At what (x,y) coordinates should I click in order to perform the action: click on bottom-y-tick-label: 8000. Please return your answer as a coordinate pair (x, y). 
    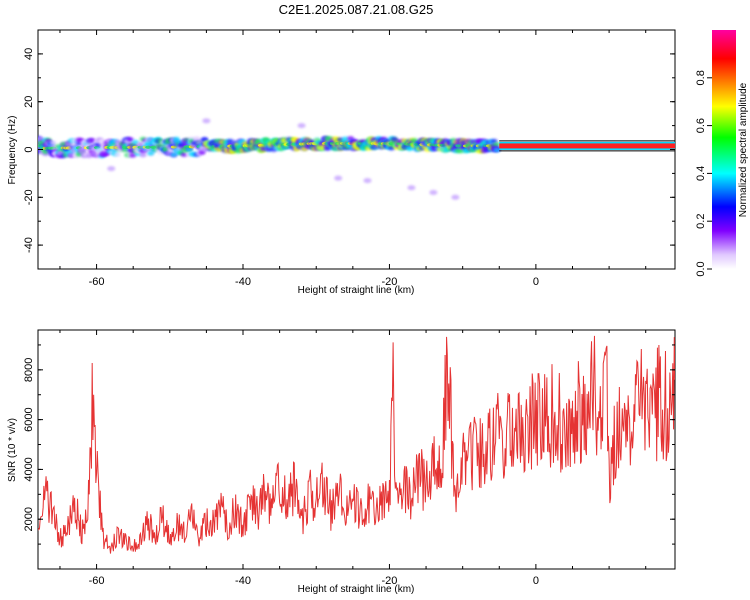
    Looking at the image, I should click on (29, 370).